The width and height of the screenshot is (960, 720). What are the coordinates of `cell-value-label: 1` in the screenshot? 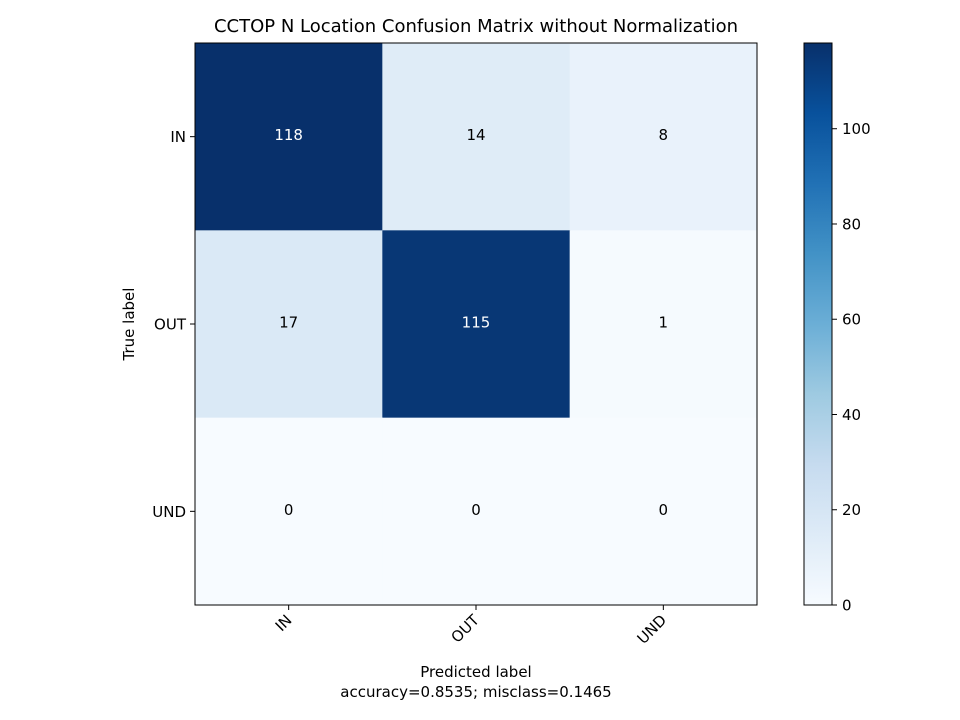 It's located at (664, 323).